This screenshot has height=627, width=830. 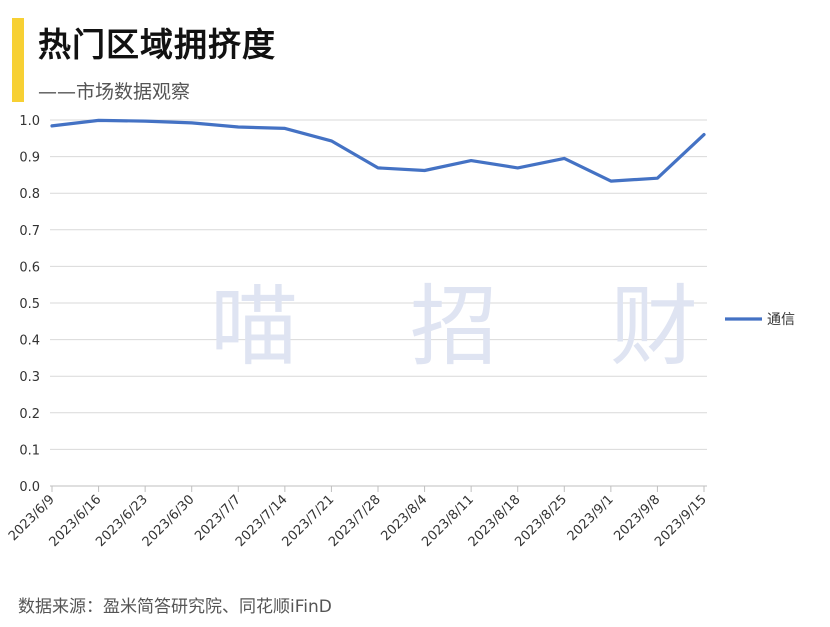 What do you see at coordinates (591, 518) in the screenshot?
I see `x-tick-label: 2023/9/1` at bounding box center [591, 518].